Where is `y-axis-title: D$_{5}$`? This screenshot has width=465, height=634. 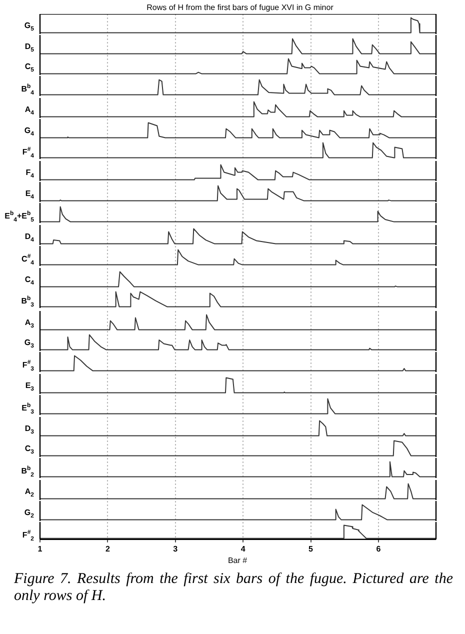 y-axis-title: D$_{5}$ is located at coordinates (29, 48).